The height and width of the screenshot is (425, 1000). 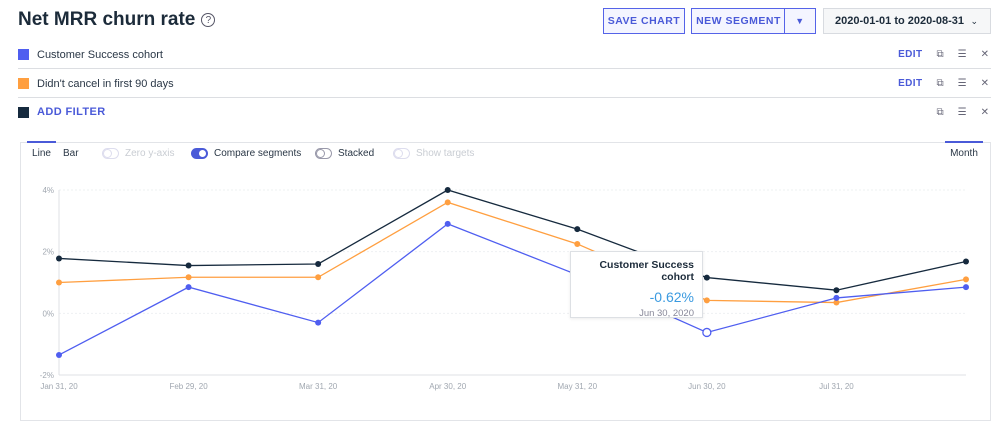 I want to click on y-tick-label: 2%, so click(x=48, y=252).